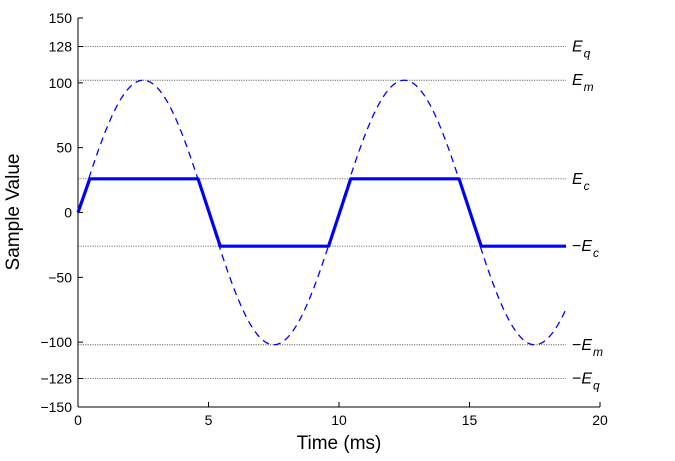 This screenshot has height=461, width=675. What do you see at coordinates (61, 47) in the screenshot?
I see `y-tick-label: 128` at bounding box center [61, 47].